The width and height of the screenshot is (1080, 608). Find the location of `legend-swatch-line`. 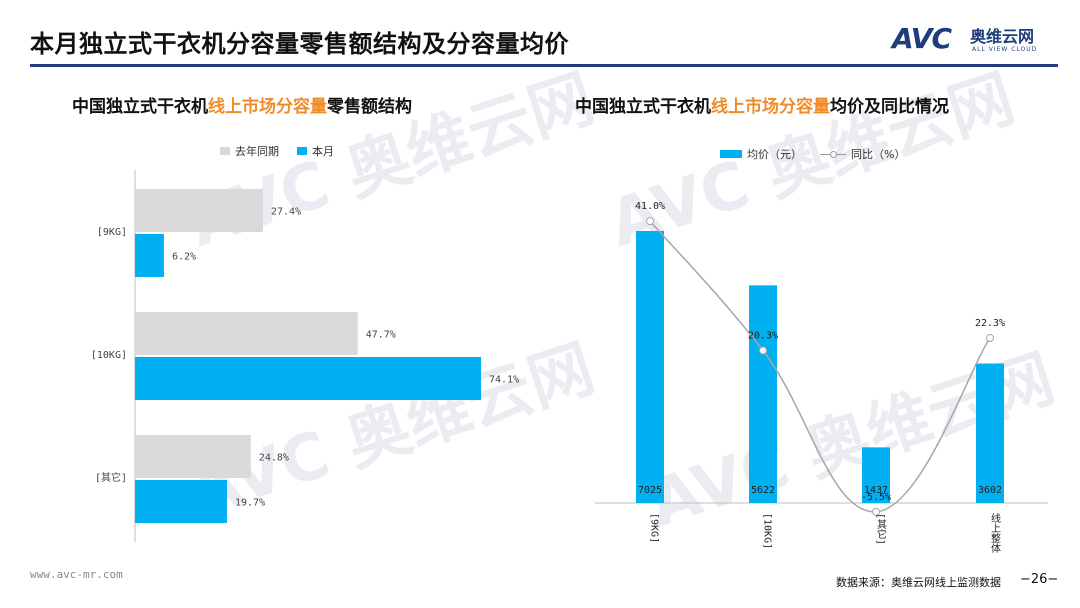

legend-swatch-line is located at coordinates (833, 154).